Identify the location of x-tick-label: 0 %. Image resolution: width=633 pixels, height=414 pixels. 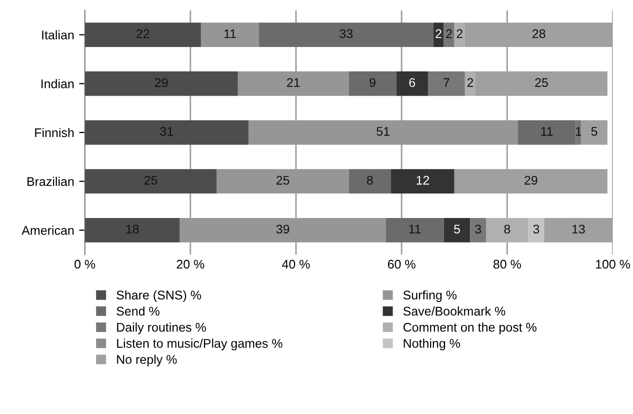
(85, 264).